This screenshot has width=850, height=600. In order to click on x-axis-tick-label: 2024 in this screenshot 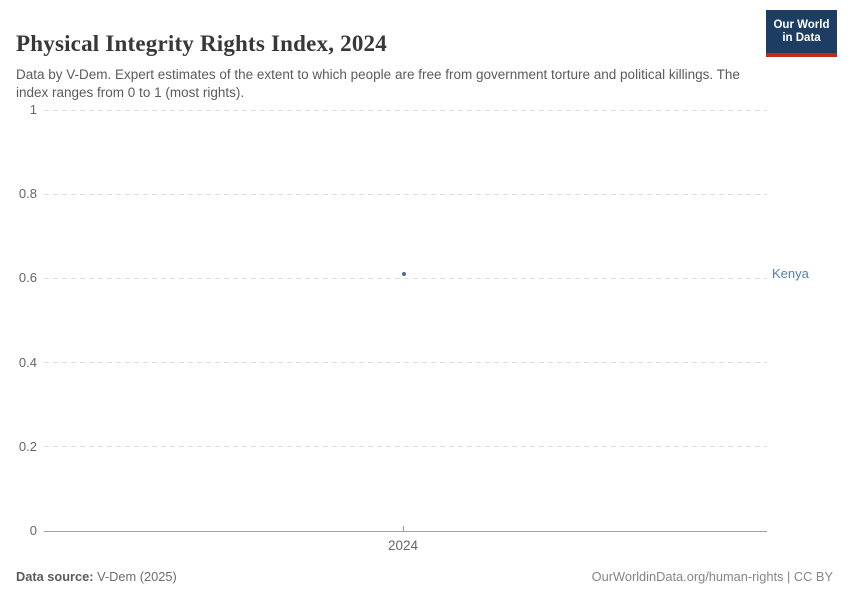, I will do `click(403, 545)`.